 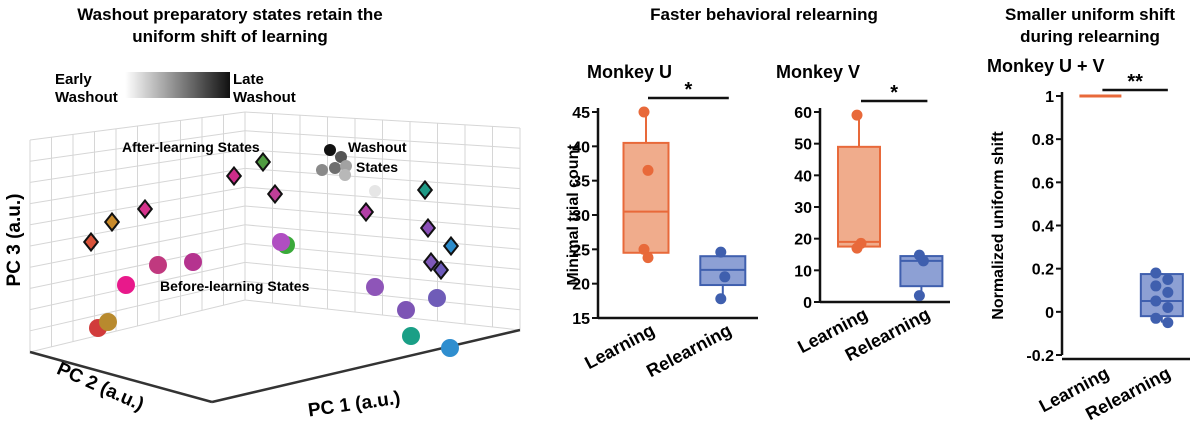 What do you see at coordinates (377, 147) in the screenshot?
I see `washout-states-label: Washout` at bounding box center [377, 147].